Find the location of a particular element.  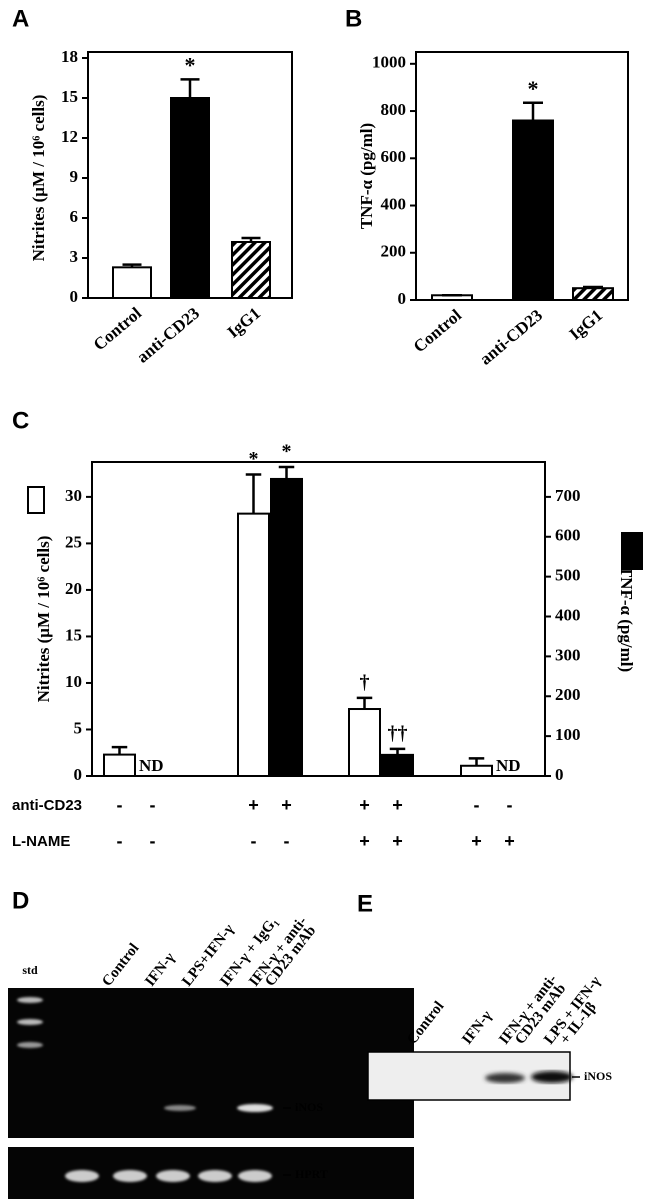

y2-tick-label: 100 is located at coordinates (568, 734).